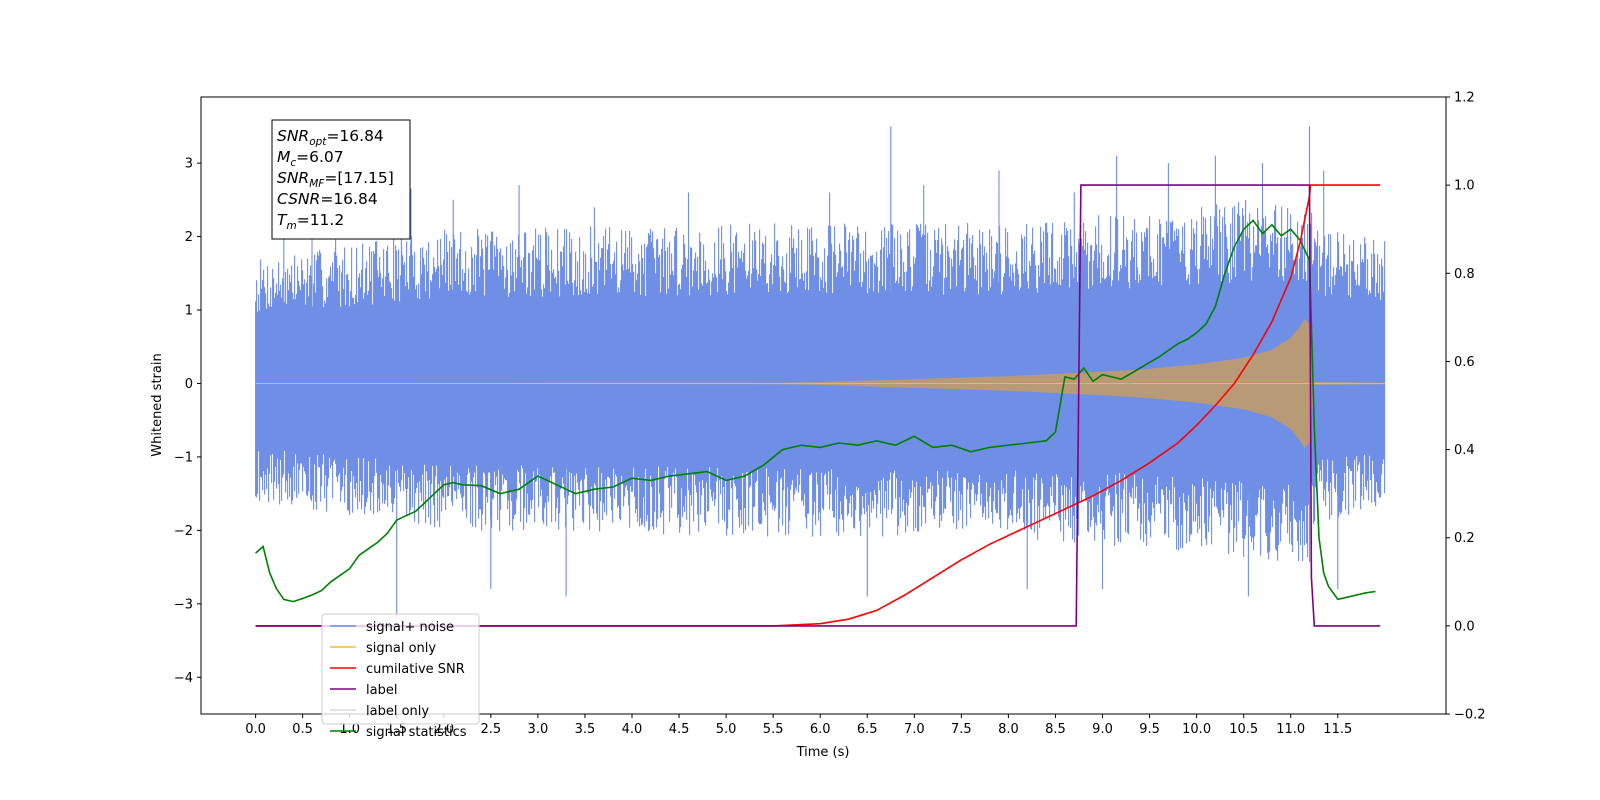 This screenshot has height=800, width=1600. What do you see at coordinates (773, 729) in the screenshot?
I see `x-tick-label: 5.5` at bounding box center [773, 729].